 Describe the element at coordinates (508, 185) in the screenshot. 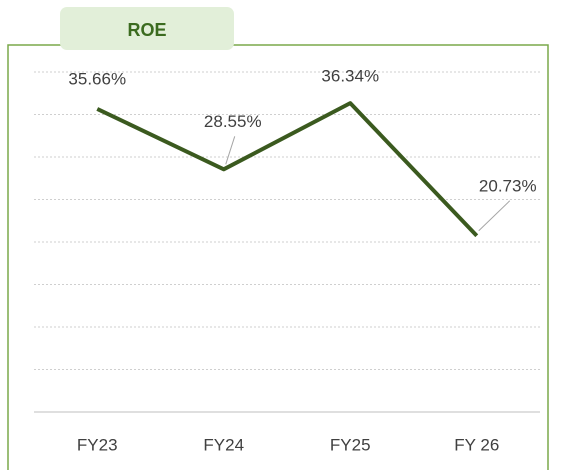

I see `data-label: 20.73%` at that location.